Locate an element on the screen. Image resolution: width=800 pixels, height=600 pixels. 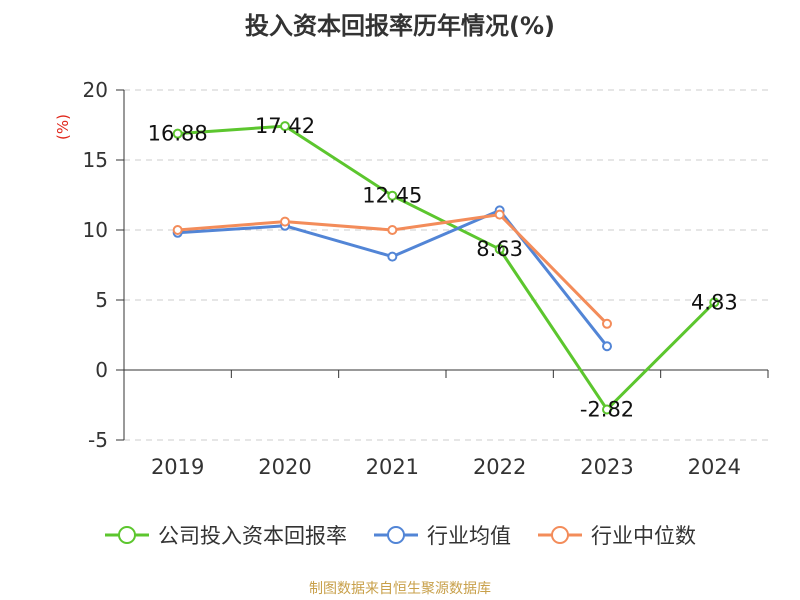
legend-item: 行业均值 is located at coordinates (442, 535).